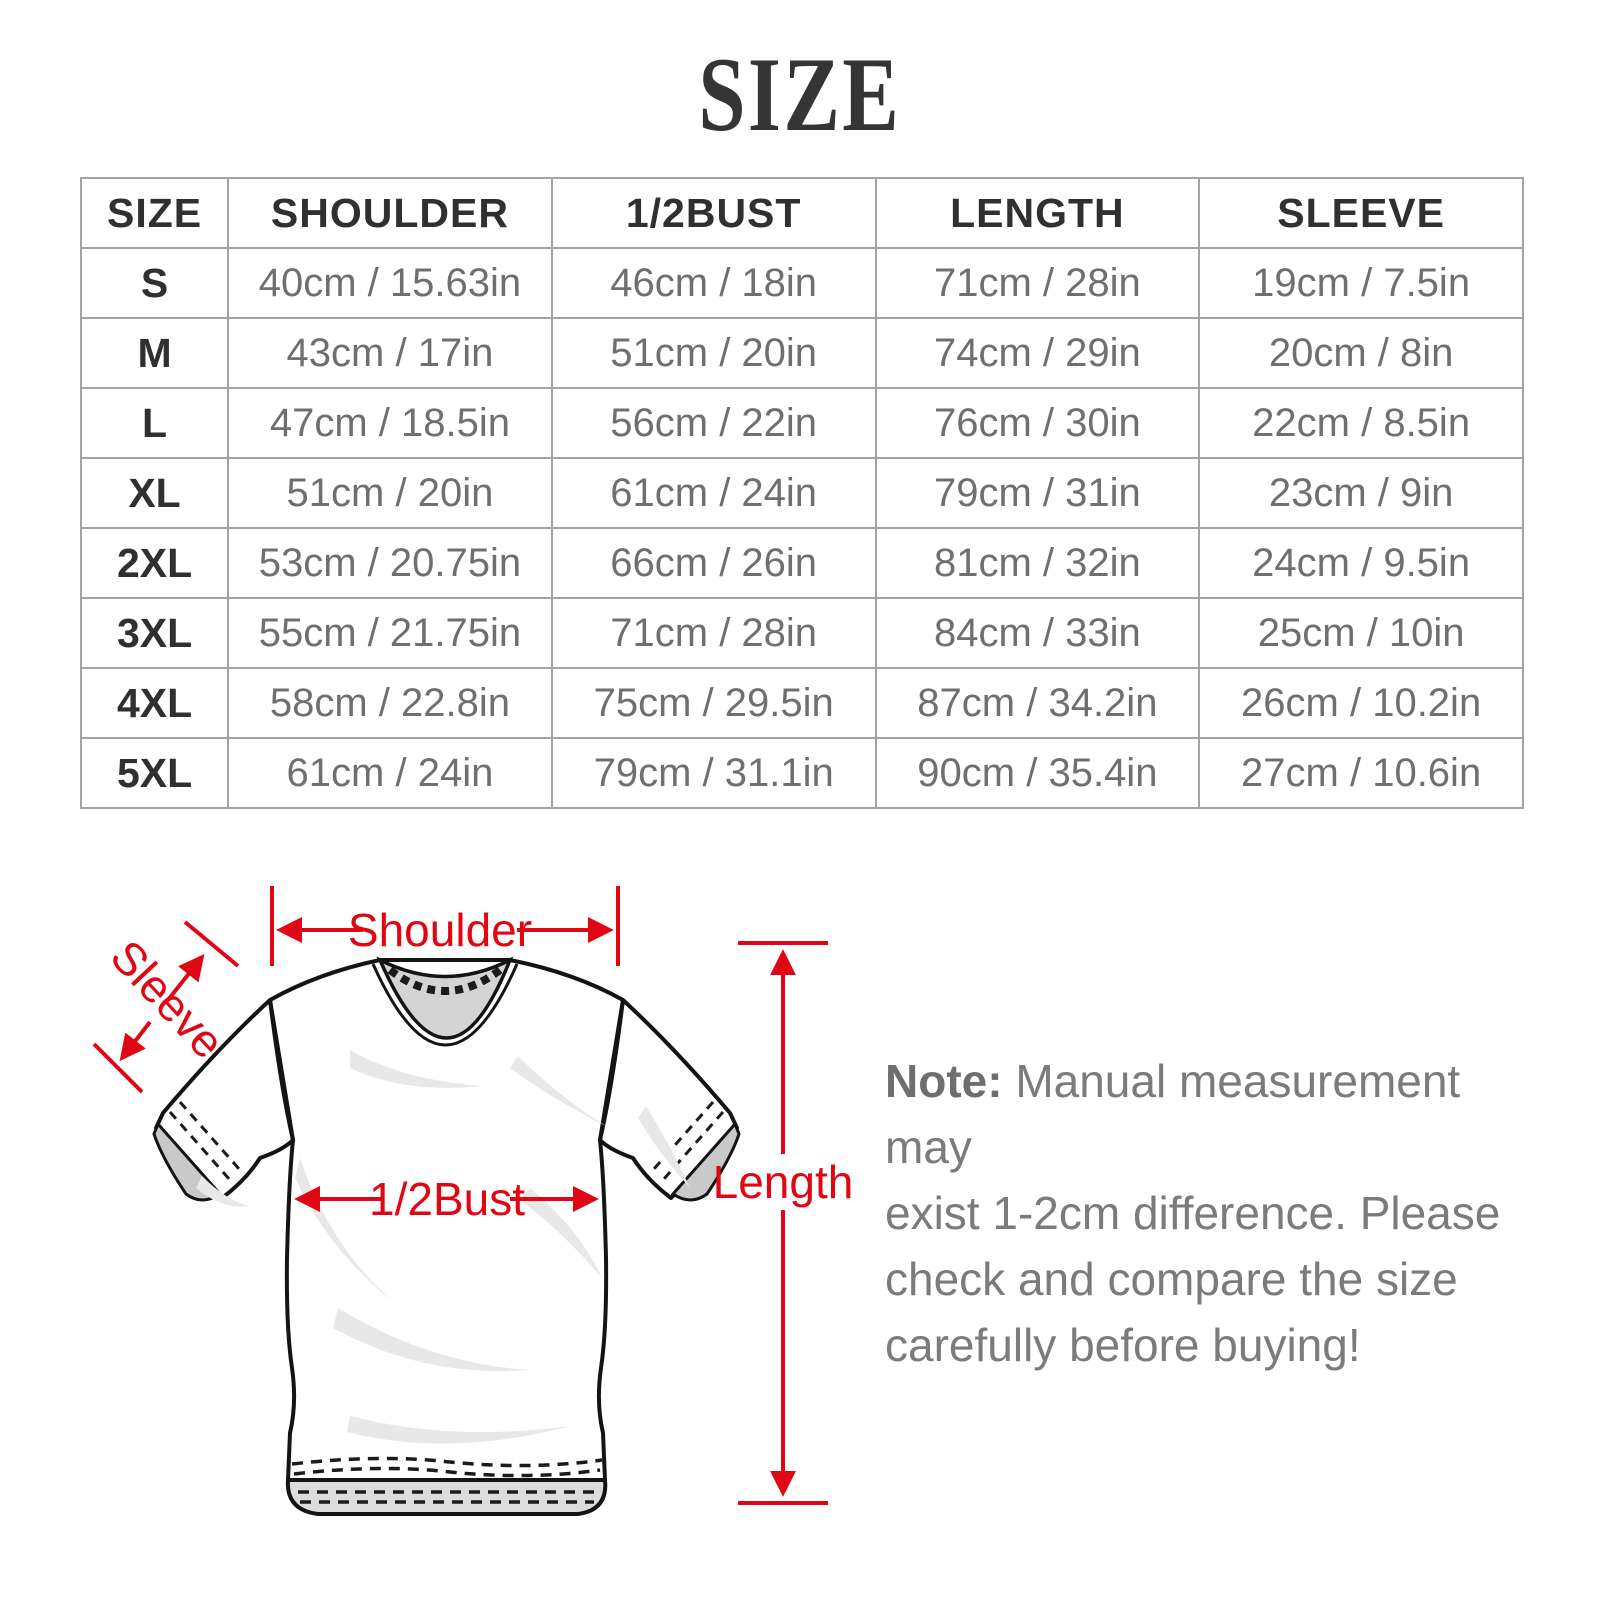  What do you see at coordinates (154, 633) in the screenshot?
I see `size-row-label: 3XL` at bounding box center [154, 633].